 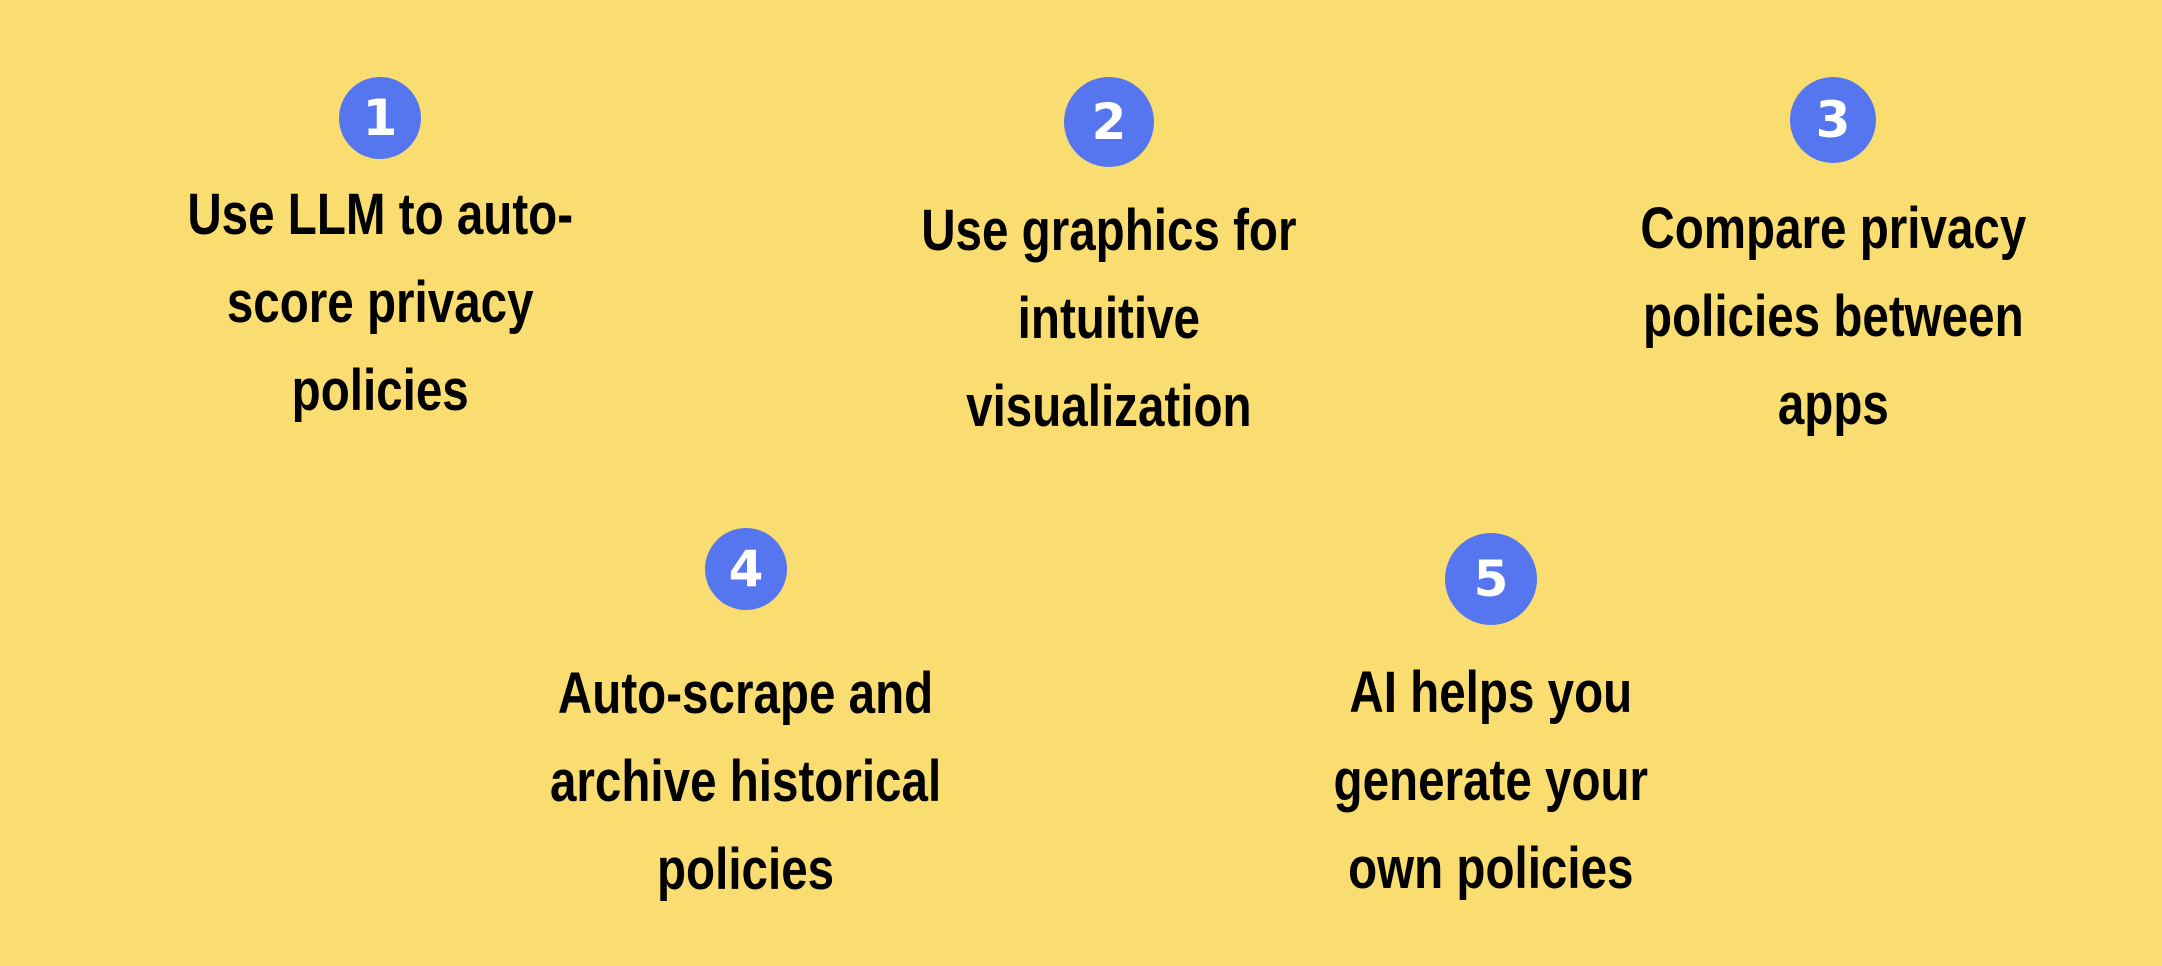 I want to click on feature-label-line: apps, so click(x=1833, y=404).